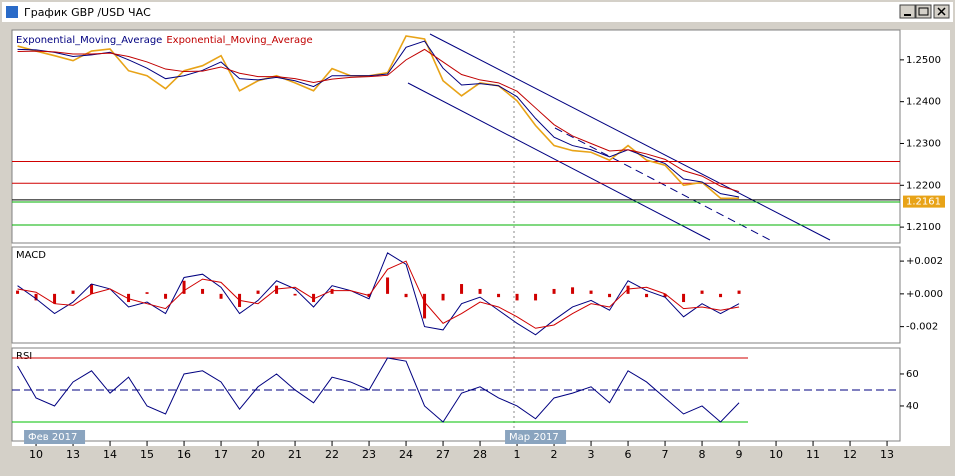 The width and height of the screenshot is (955, 476). Describe the element at coordinates (941, 11) in the screenshot. I see `close-button` at that location.